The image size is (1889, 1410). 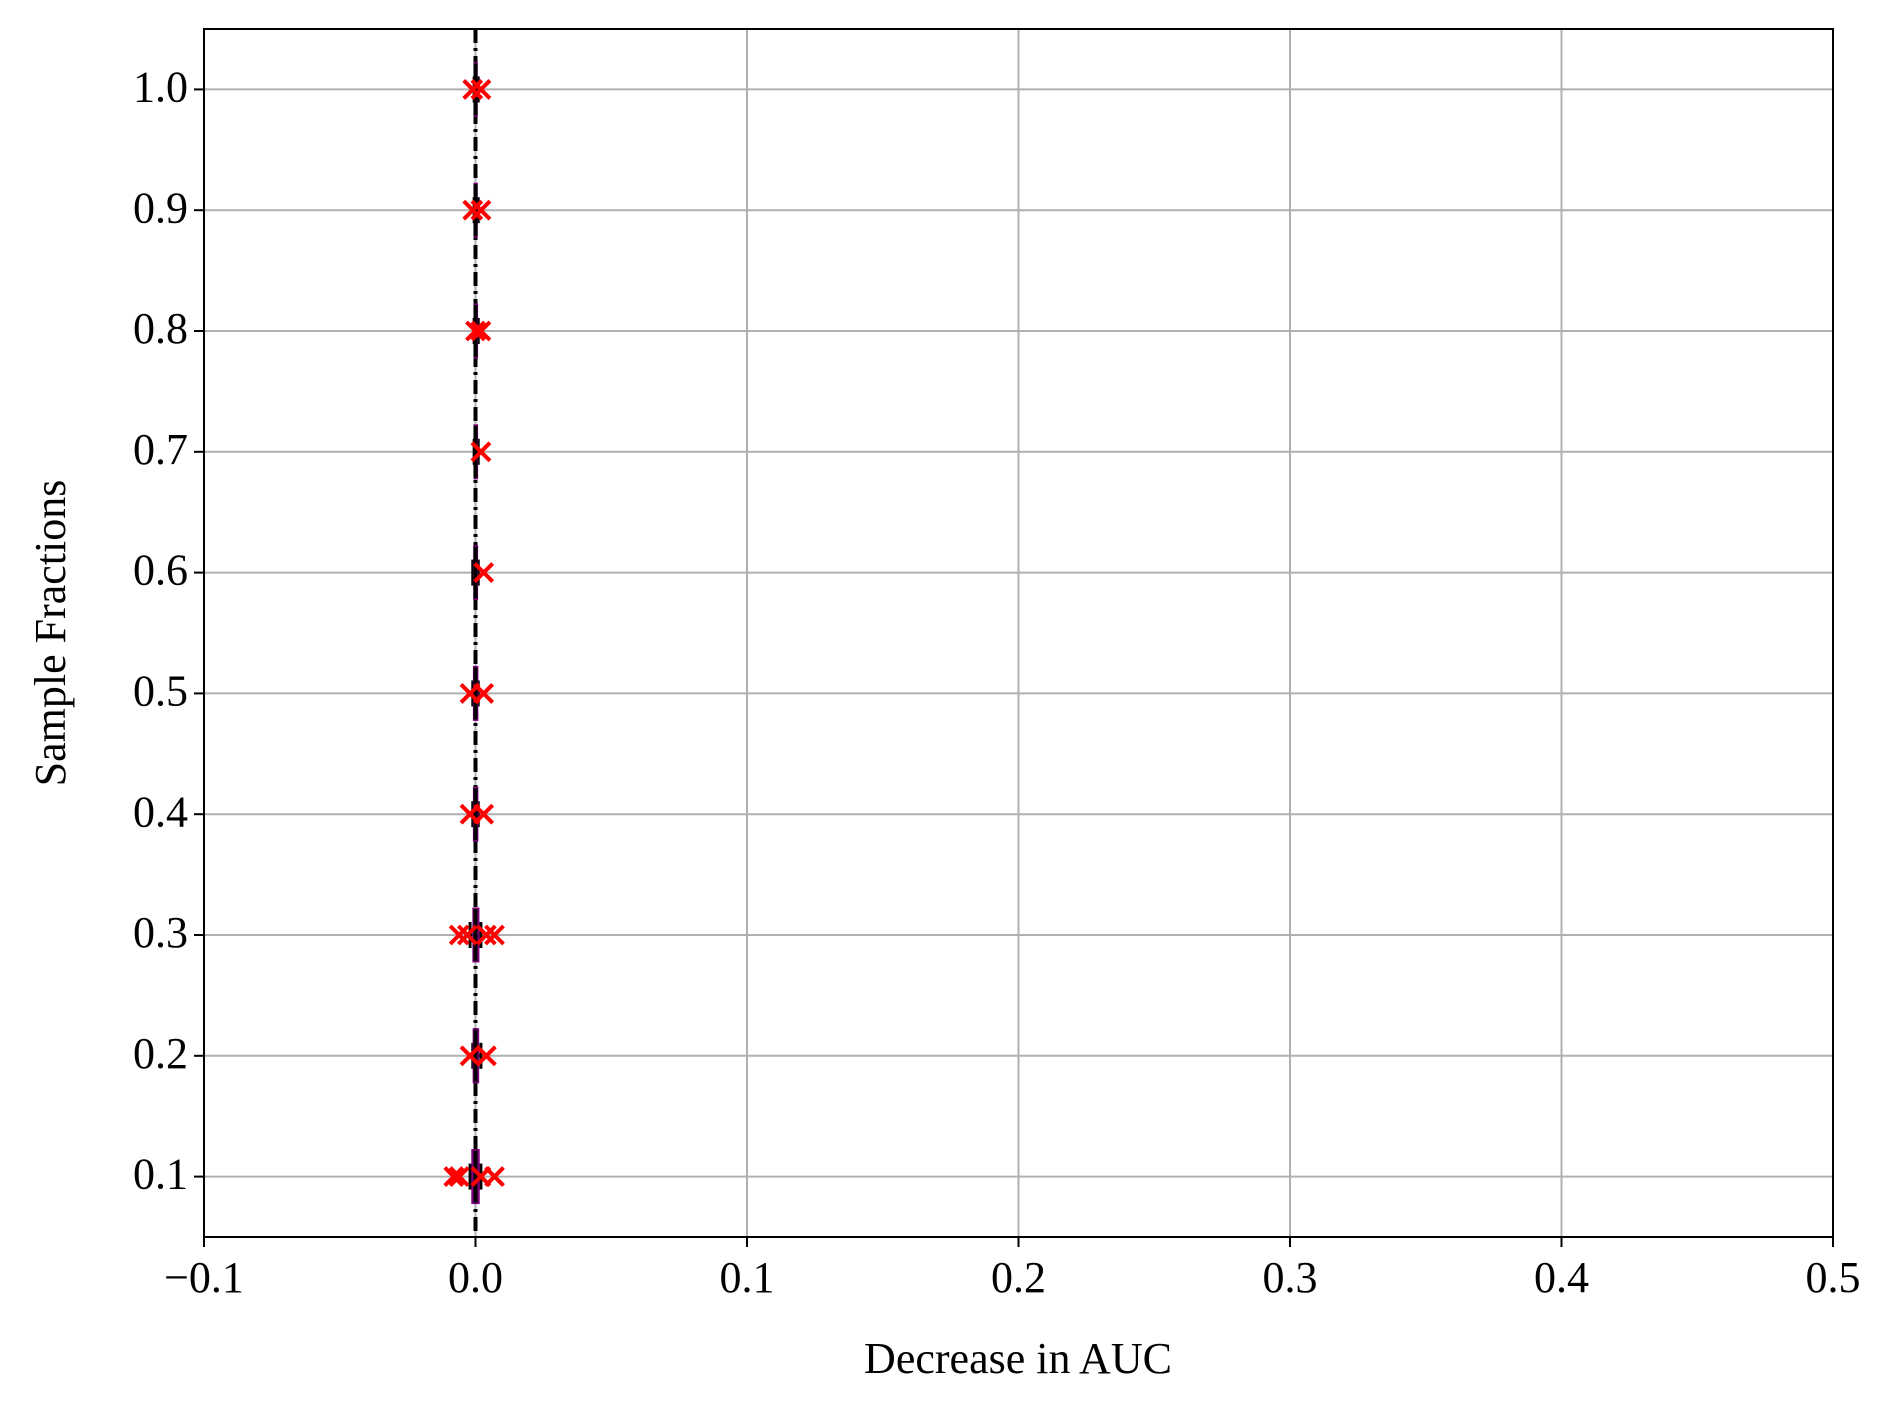 What do you see at coordinates (160, 570) in the screenshot?
I see `y-tick-label: 0.6` at bounding box center [160, 570].